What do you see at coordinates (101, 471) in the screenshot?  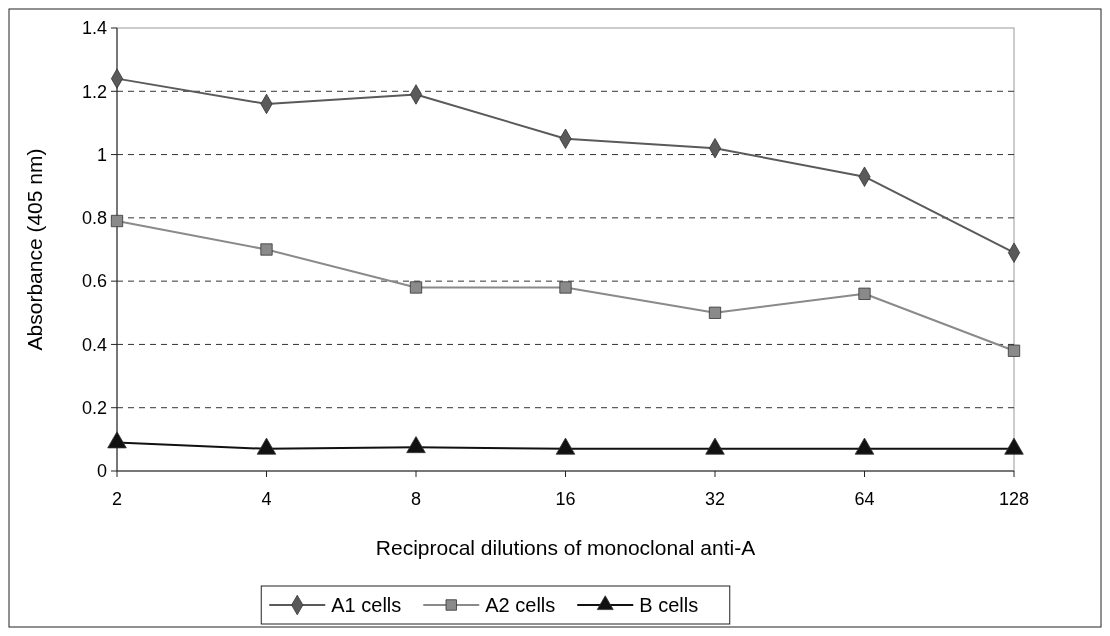 I see `y-tick-label: 0` at bounding box center [101, 471].